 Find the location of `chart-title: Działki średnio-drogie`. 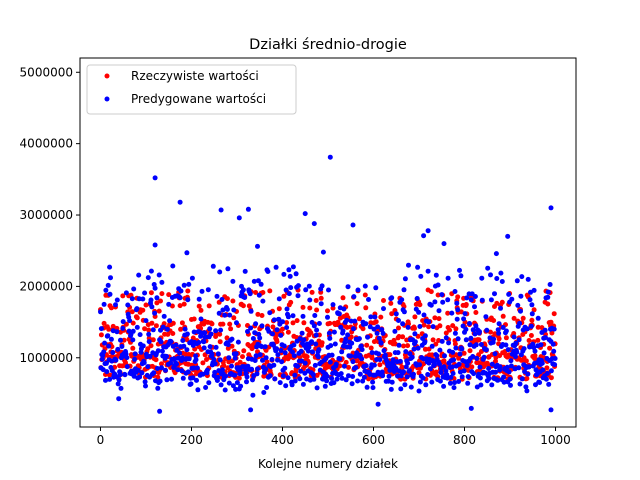

chart-title: Działki średnio-drogie is located at coordinates (328, 45).